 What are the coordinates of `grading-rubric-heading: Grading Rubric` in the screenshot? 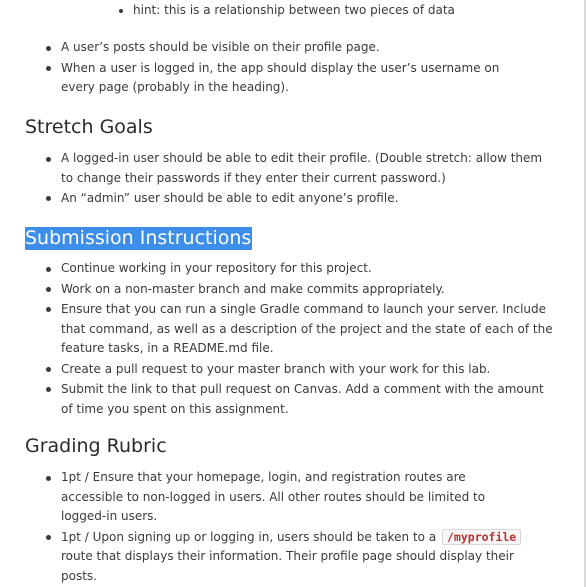 It's located at (96, 446).